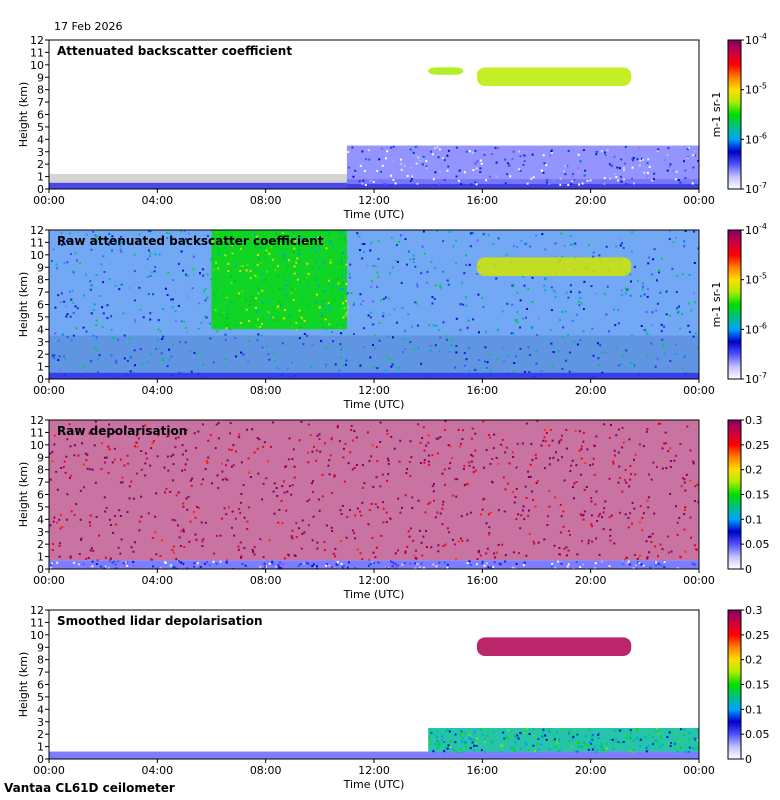 The height and width of the screenshot is (800, 780). Describe the element at coordinates (160, 621) in the screenshot. I see `panel-title: Smoothed lidar depolarisation` at that location.